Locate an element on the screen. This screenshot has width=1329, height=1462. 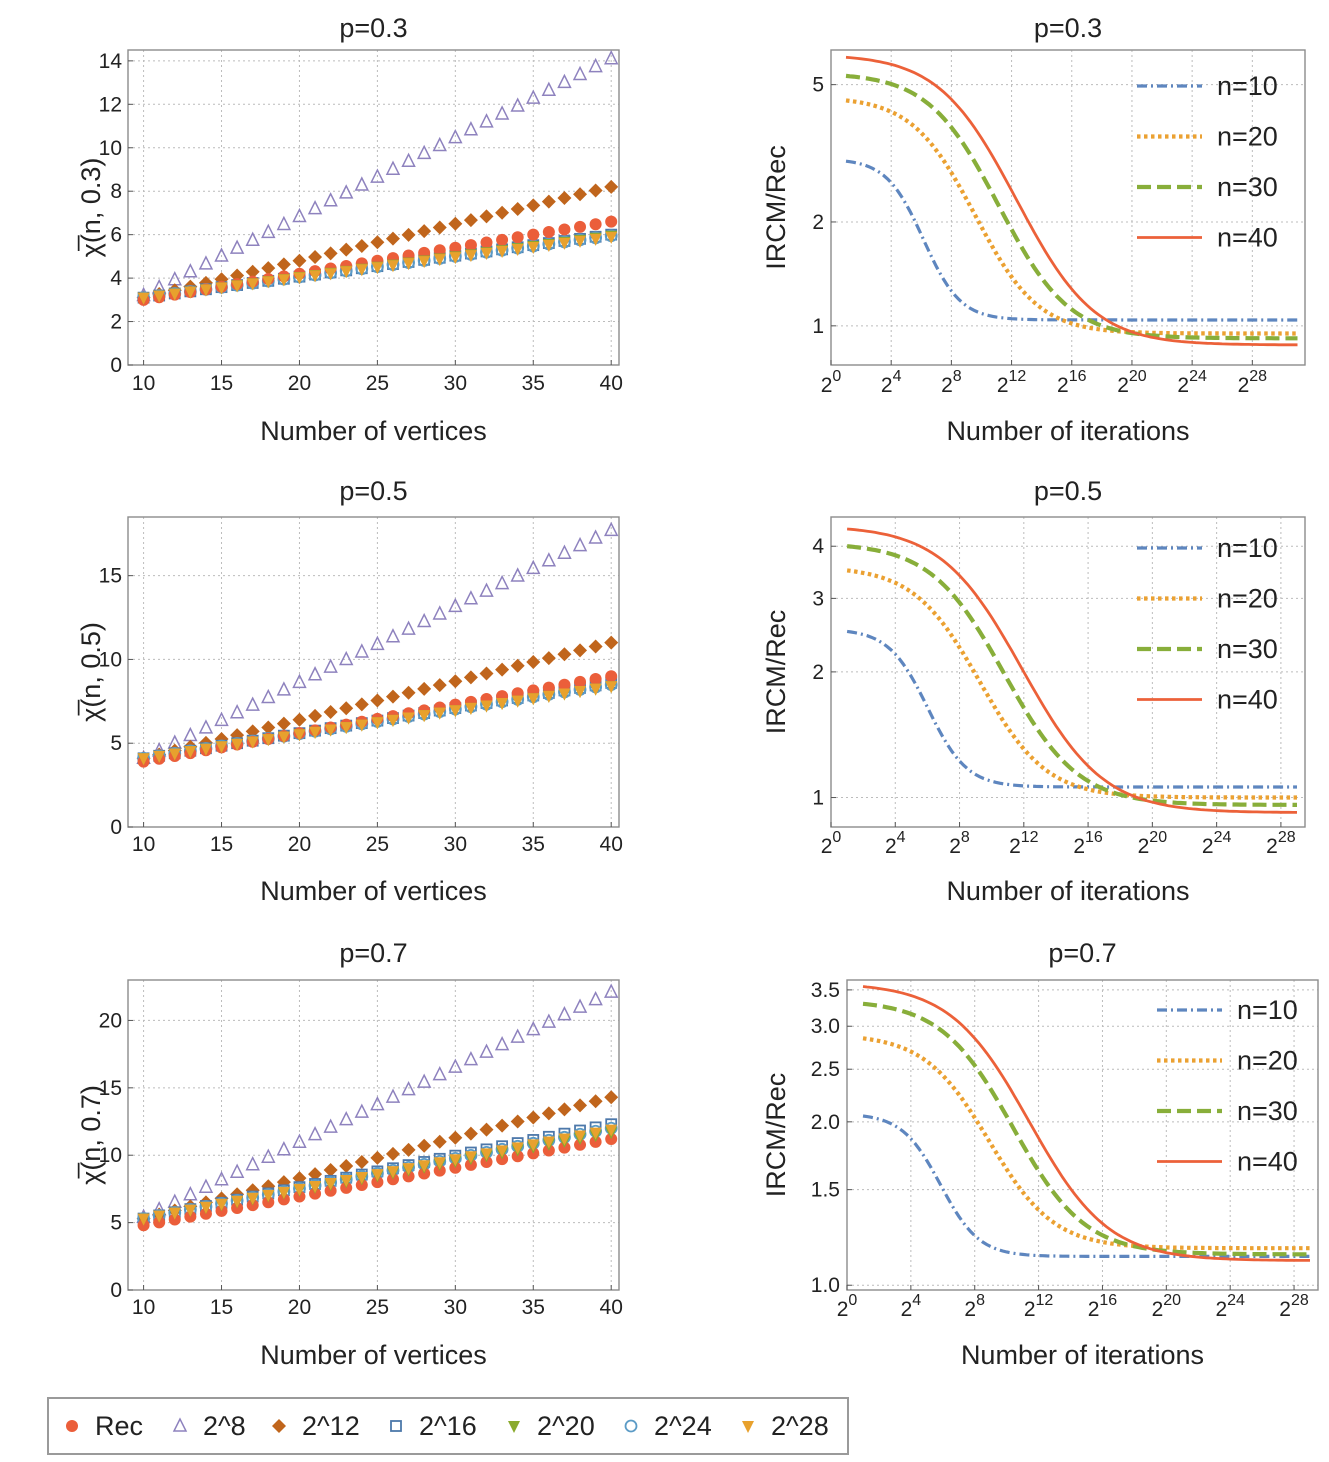
y-tick-label: 2.0 is located at coordinates (825, 1122).